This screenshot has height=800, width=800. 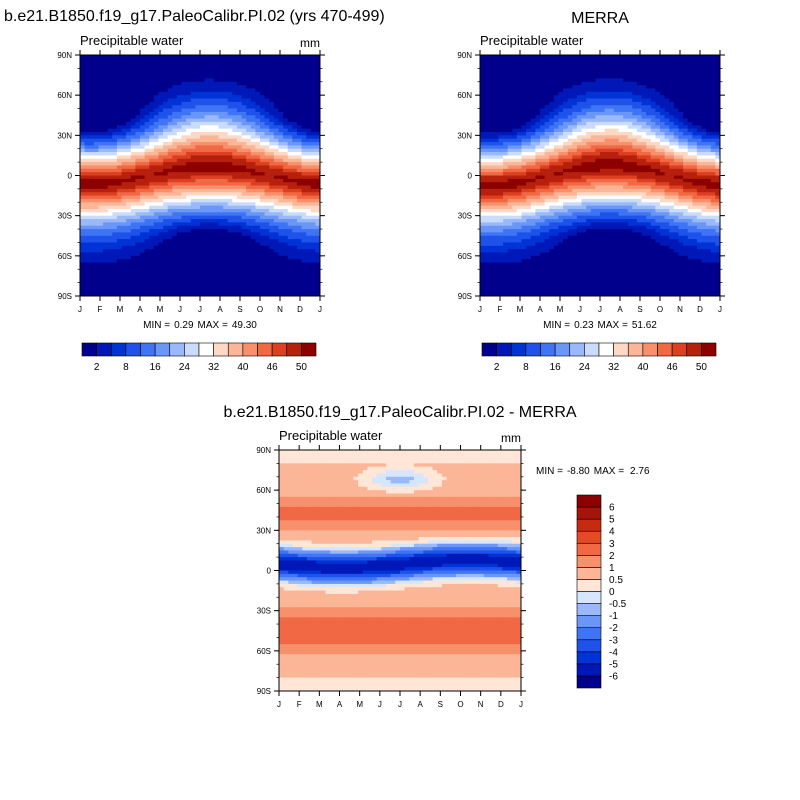 I want to click on x-tick-label: J, so click(x=80, y=309).